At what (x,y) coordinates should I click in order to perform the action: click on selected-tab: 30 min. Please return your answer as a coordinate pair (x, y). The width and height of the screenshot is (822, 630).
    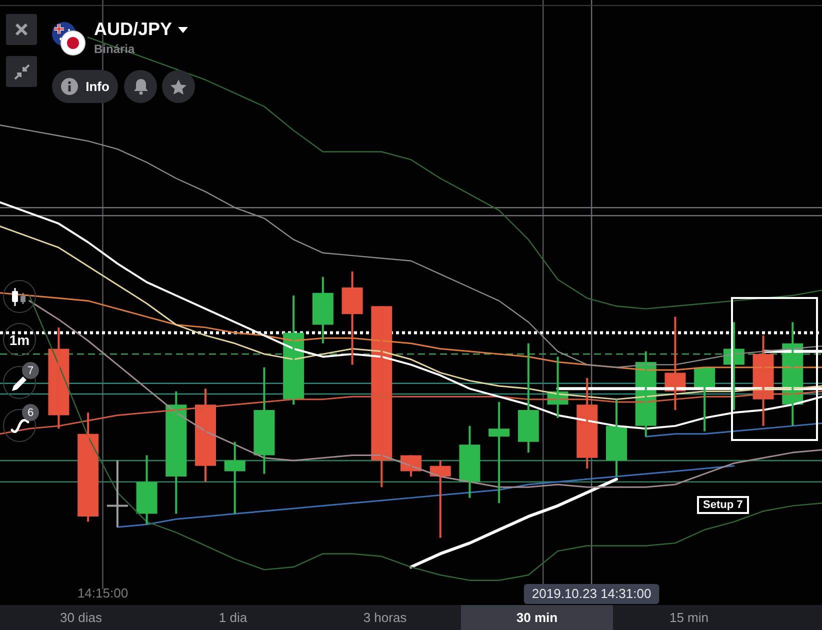
    Looking at the image, I should click on (537, 617).